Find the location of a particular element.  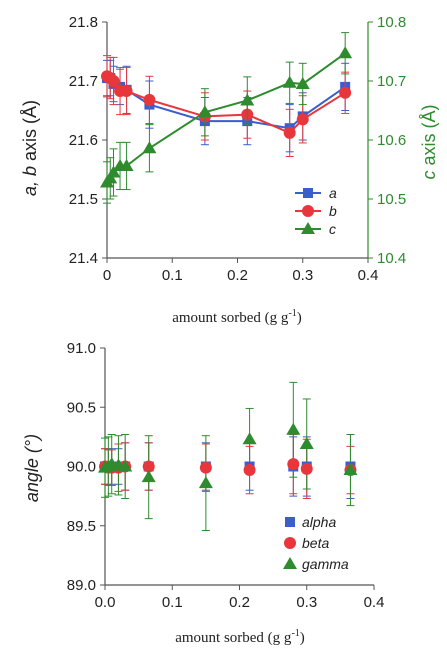

y-tick-label: 90.5 is located at coordinates (81, 407).